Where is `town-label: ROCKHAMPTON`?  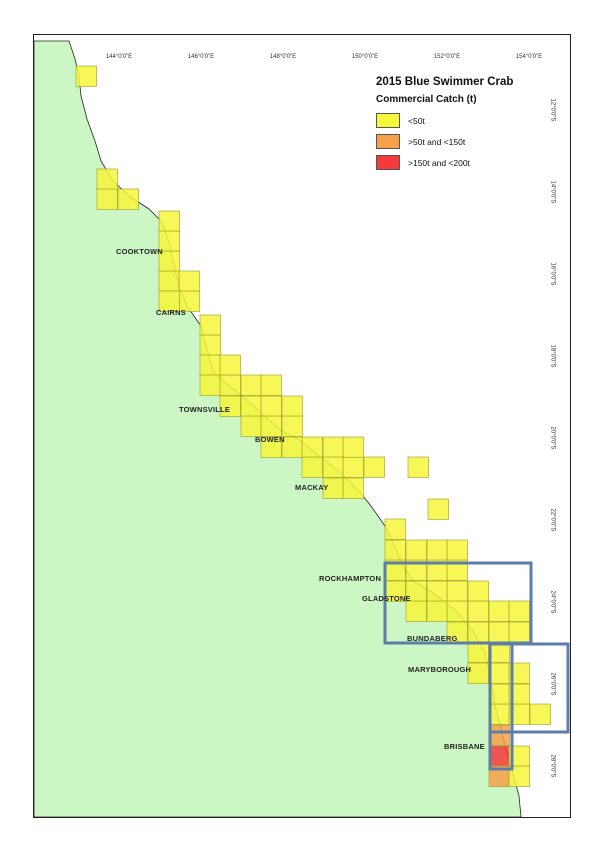
town-label: ROCKHAMPTON is located at coordinates (350, 578).